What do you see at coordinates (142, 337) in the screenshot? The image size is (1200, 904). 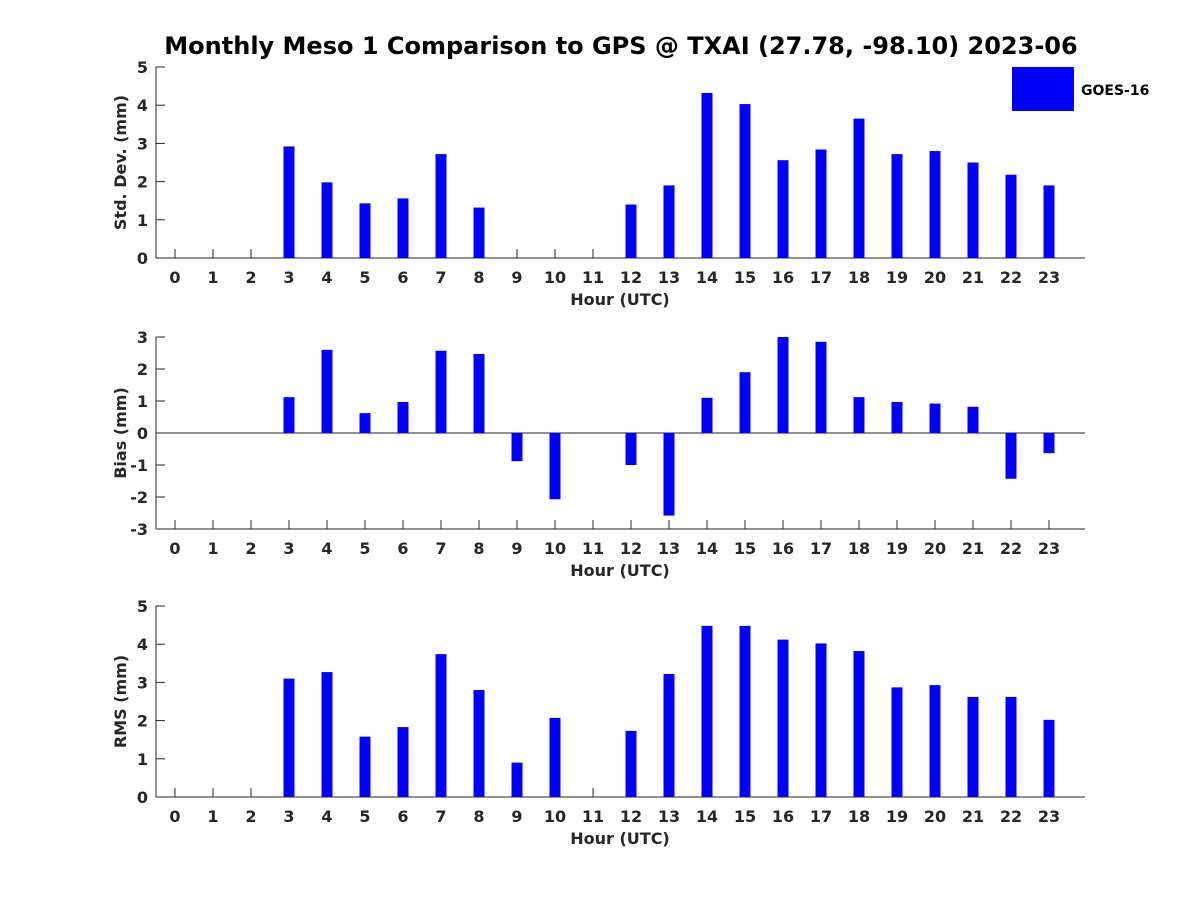 I see `y-tick-label: 3` at bounding box center [142, 337].